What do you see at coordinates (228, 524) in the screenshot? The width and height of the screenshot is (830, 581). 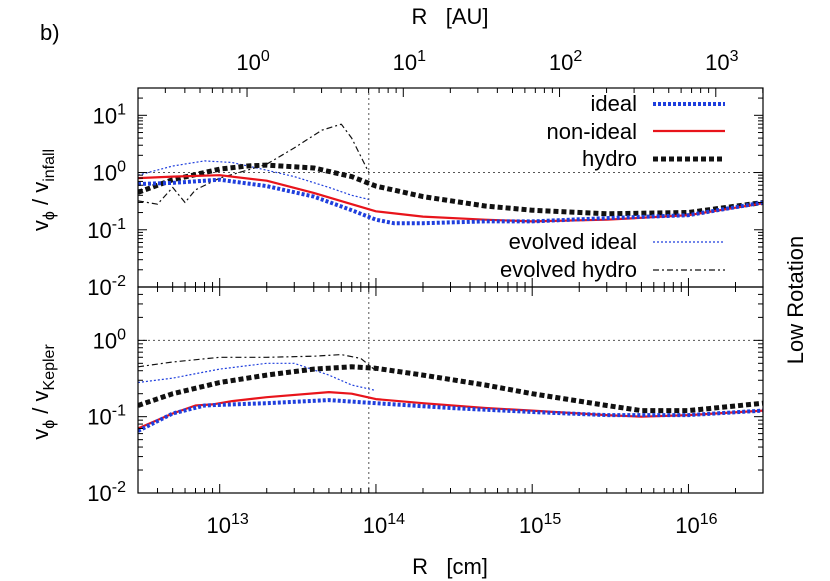 I see `x-tick-label-cm: 1013` at bounding box center [228, 524].